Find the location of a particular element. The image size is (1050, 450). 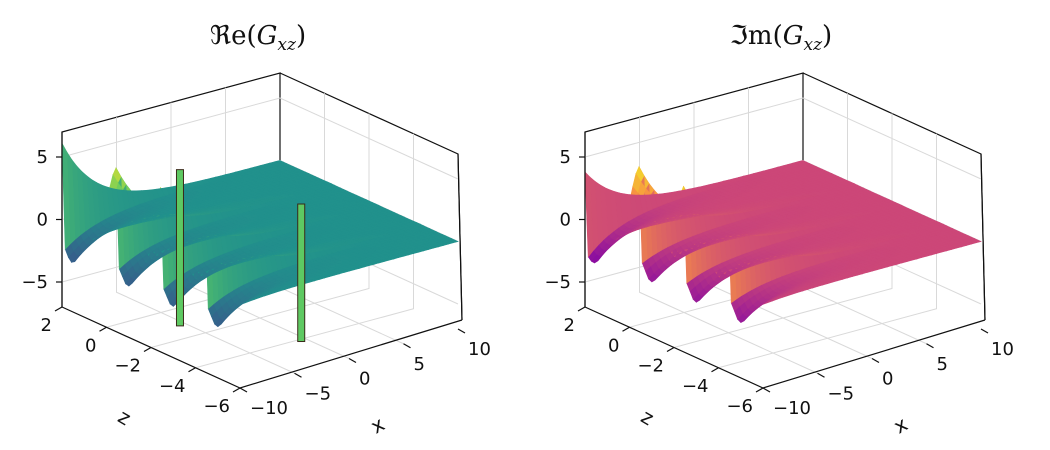

z-axis-label: z is located at coordinates (124, 417).